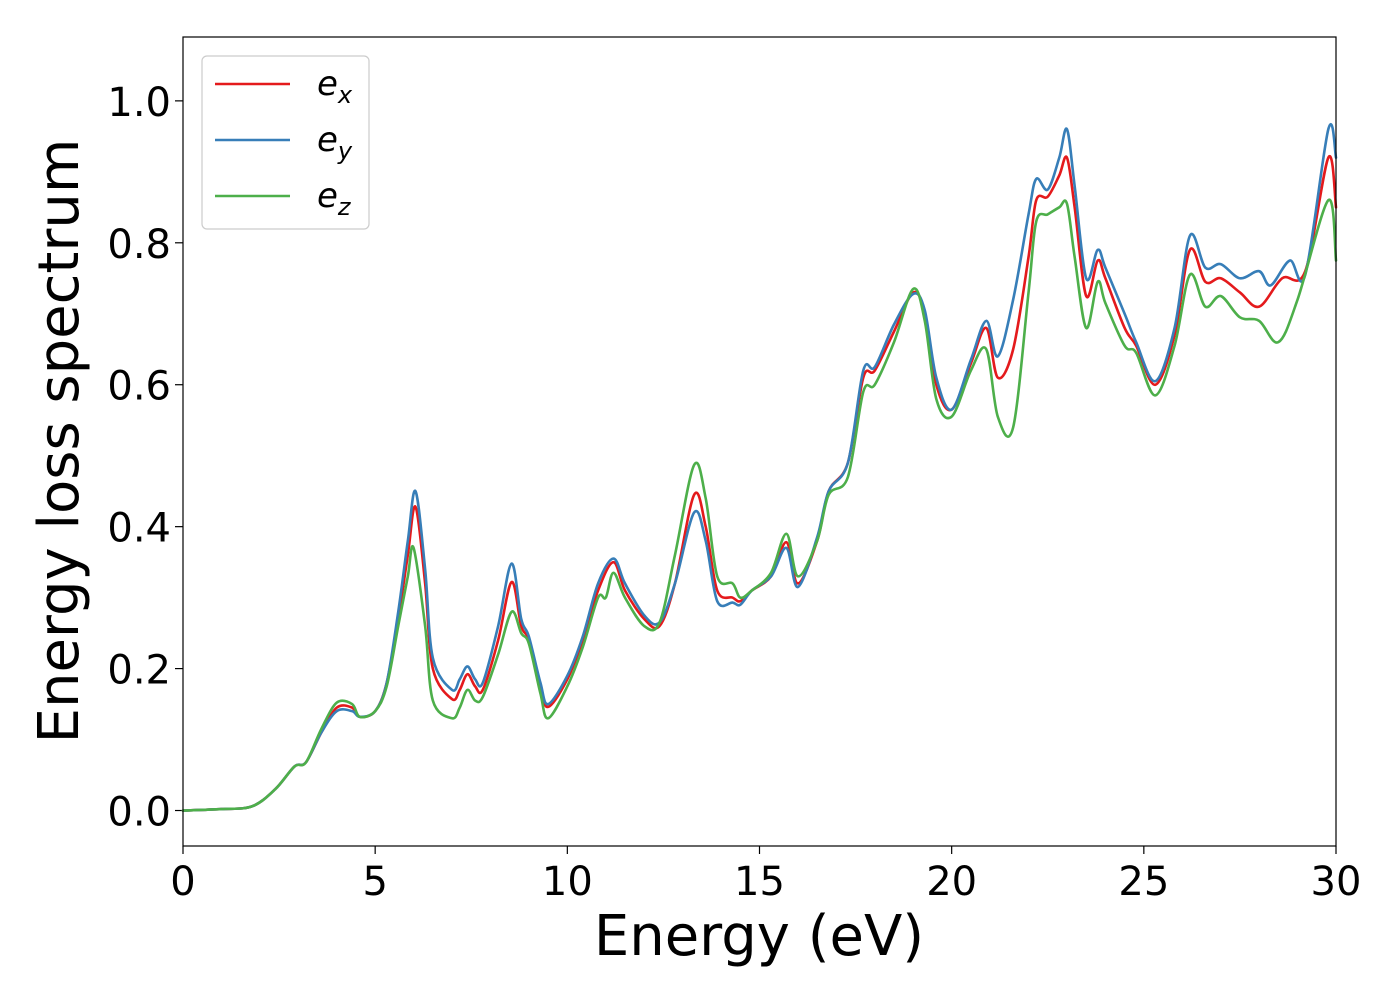 This screenshot has width=1400, height=1000. What do you see at coordinates (139, 529) in the screenshot?
I see `y-tick-label: 0.4` at bounding box center [139, 529].